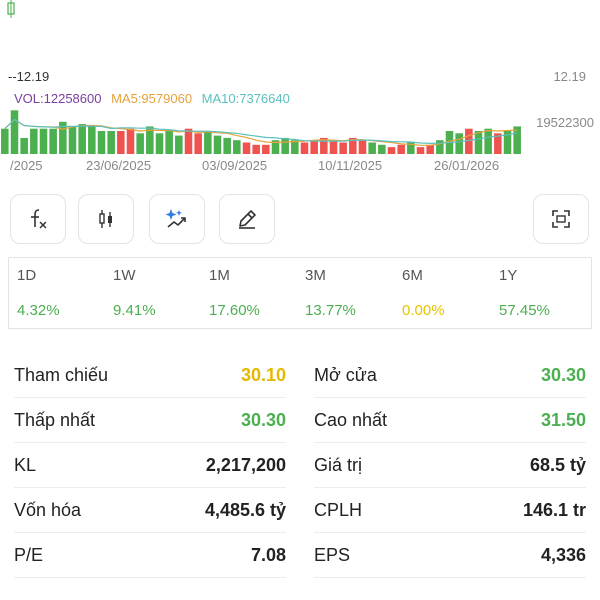  What do you see at coordinates (412, 275) in the screenshot?
I see `period-label: 6M` at bounding box center [412, 275].